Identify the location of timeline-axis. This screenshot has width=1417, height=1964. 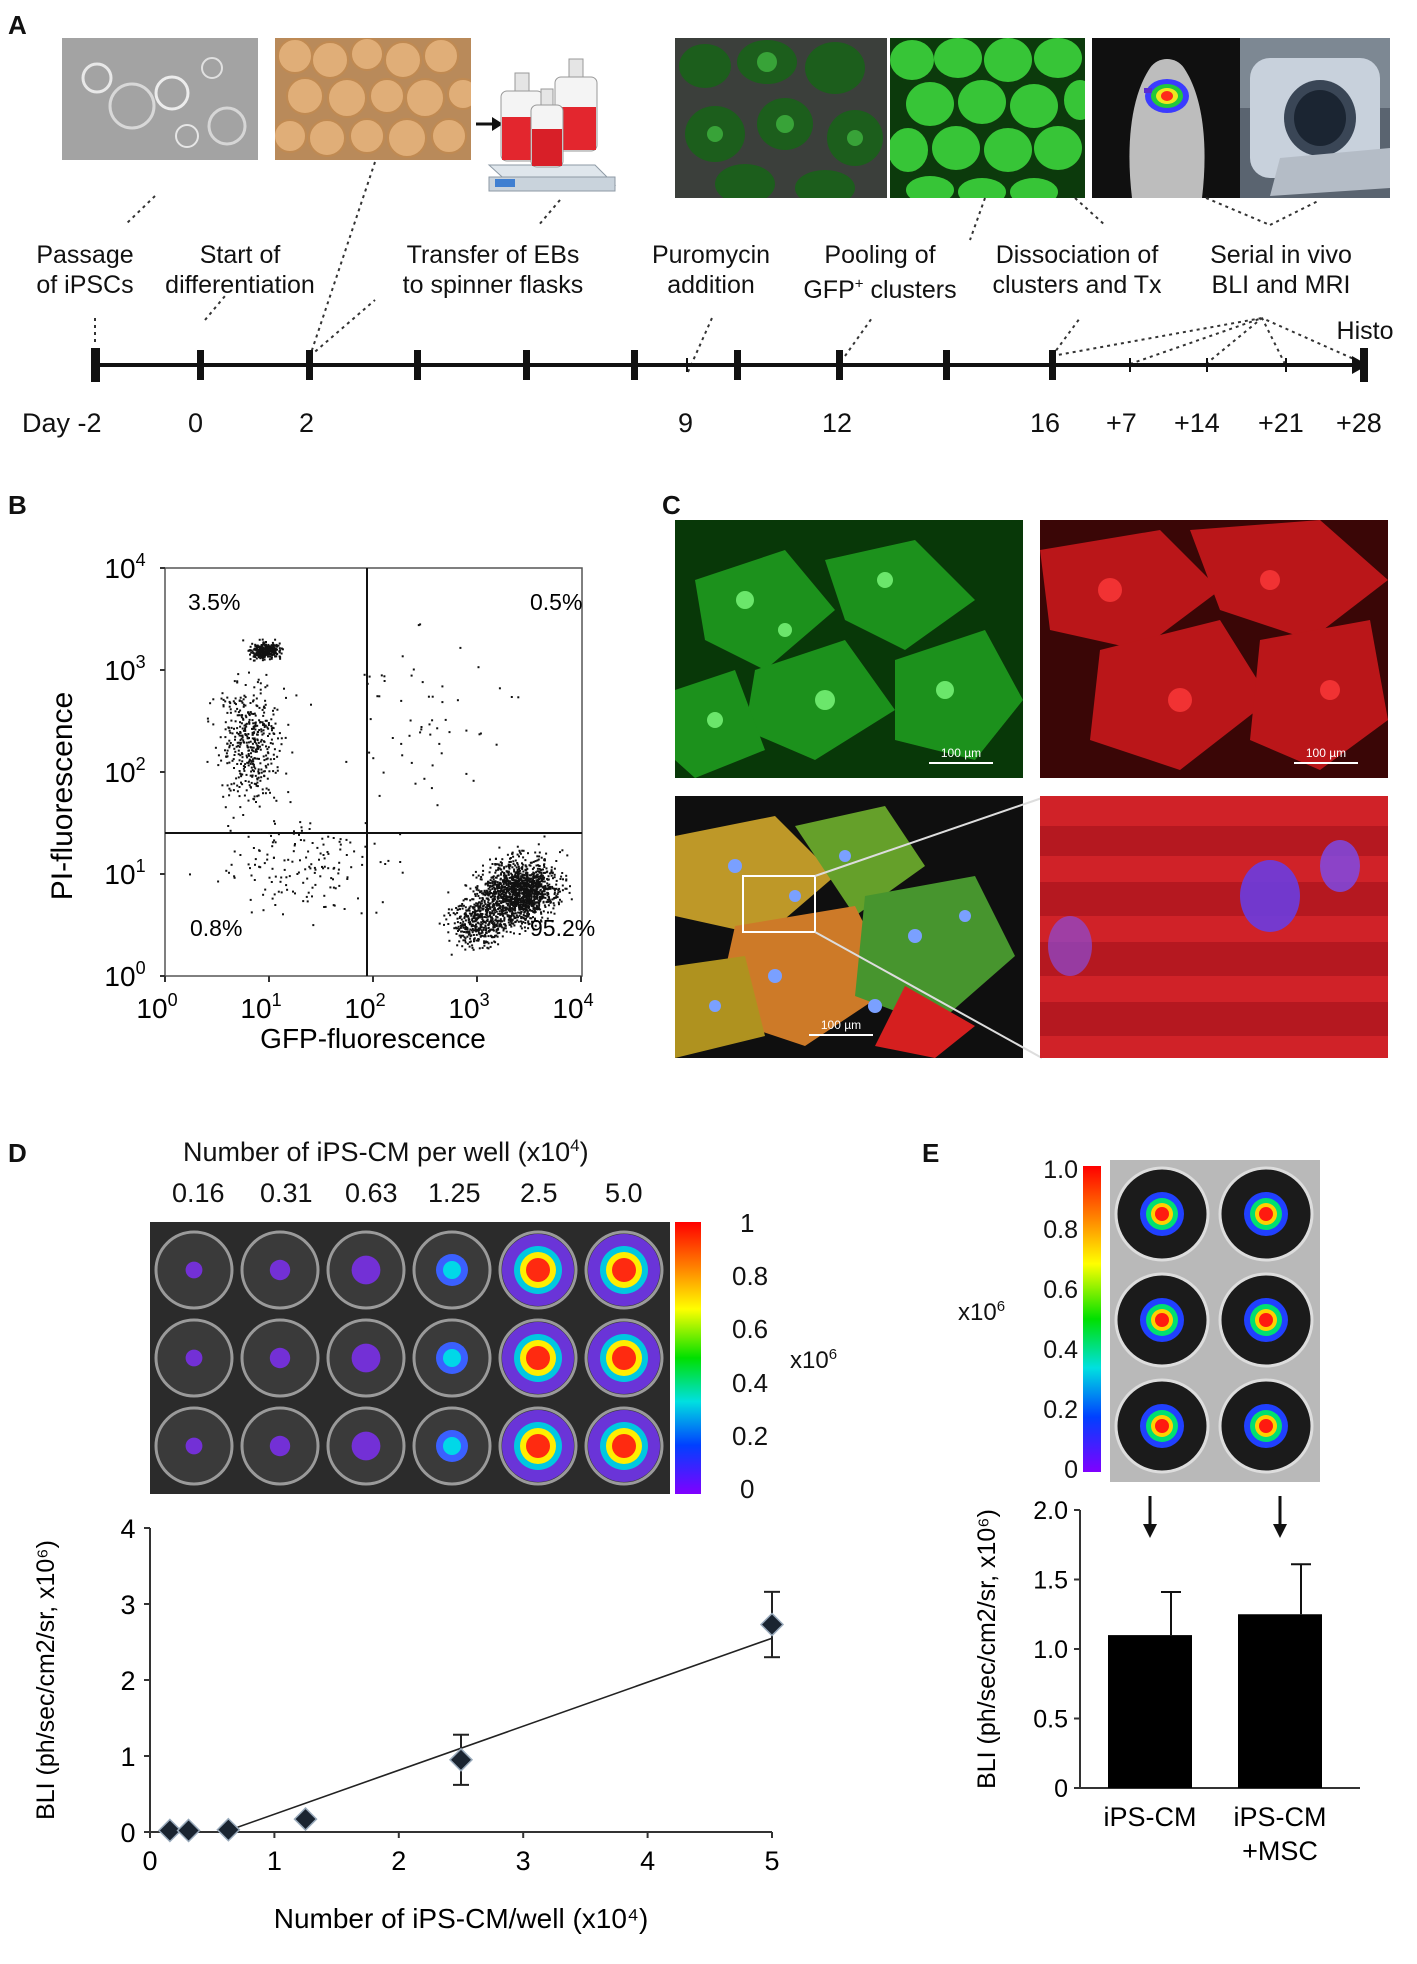
(729, 365).